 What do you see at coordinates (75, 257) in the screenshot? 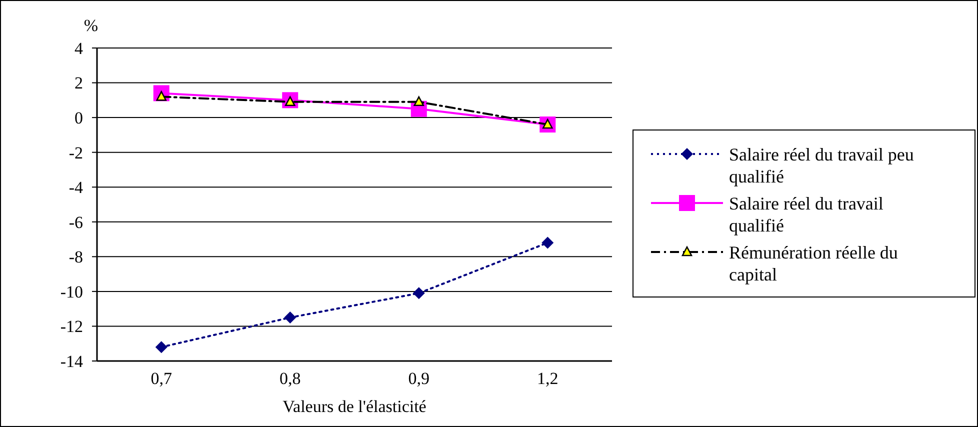
I see `y-tick-label: -8` at bounding box center [75, 257].